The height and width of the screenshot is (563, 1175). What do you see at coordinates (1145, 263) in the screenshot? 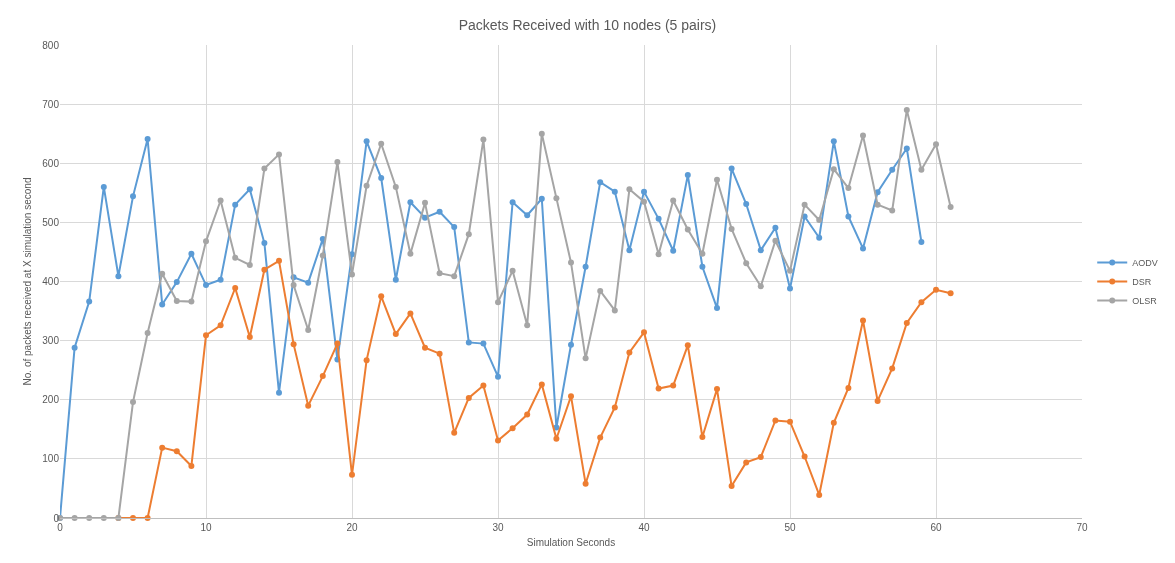
I see `legend-label: AODV` at bounding box center [1145, 263].